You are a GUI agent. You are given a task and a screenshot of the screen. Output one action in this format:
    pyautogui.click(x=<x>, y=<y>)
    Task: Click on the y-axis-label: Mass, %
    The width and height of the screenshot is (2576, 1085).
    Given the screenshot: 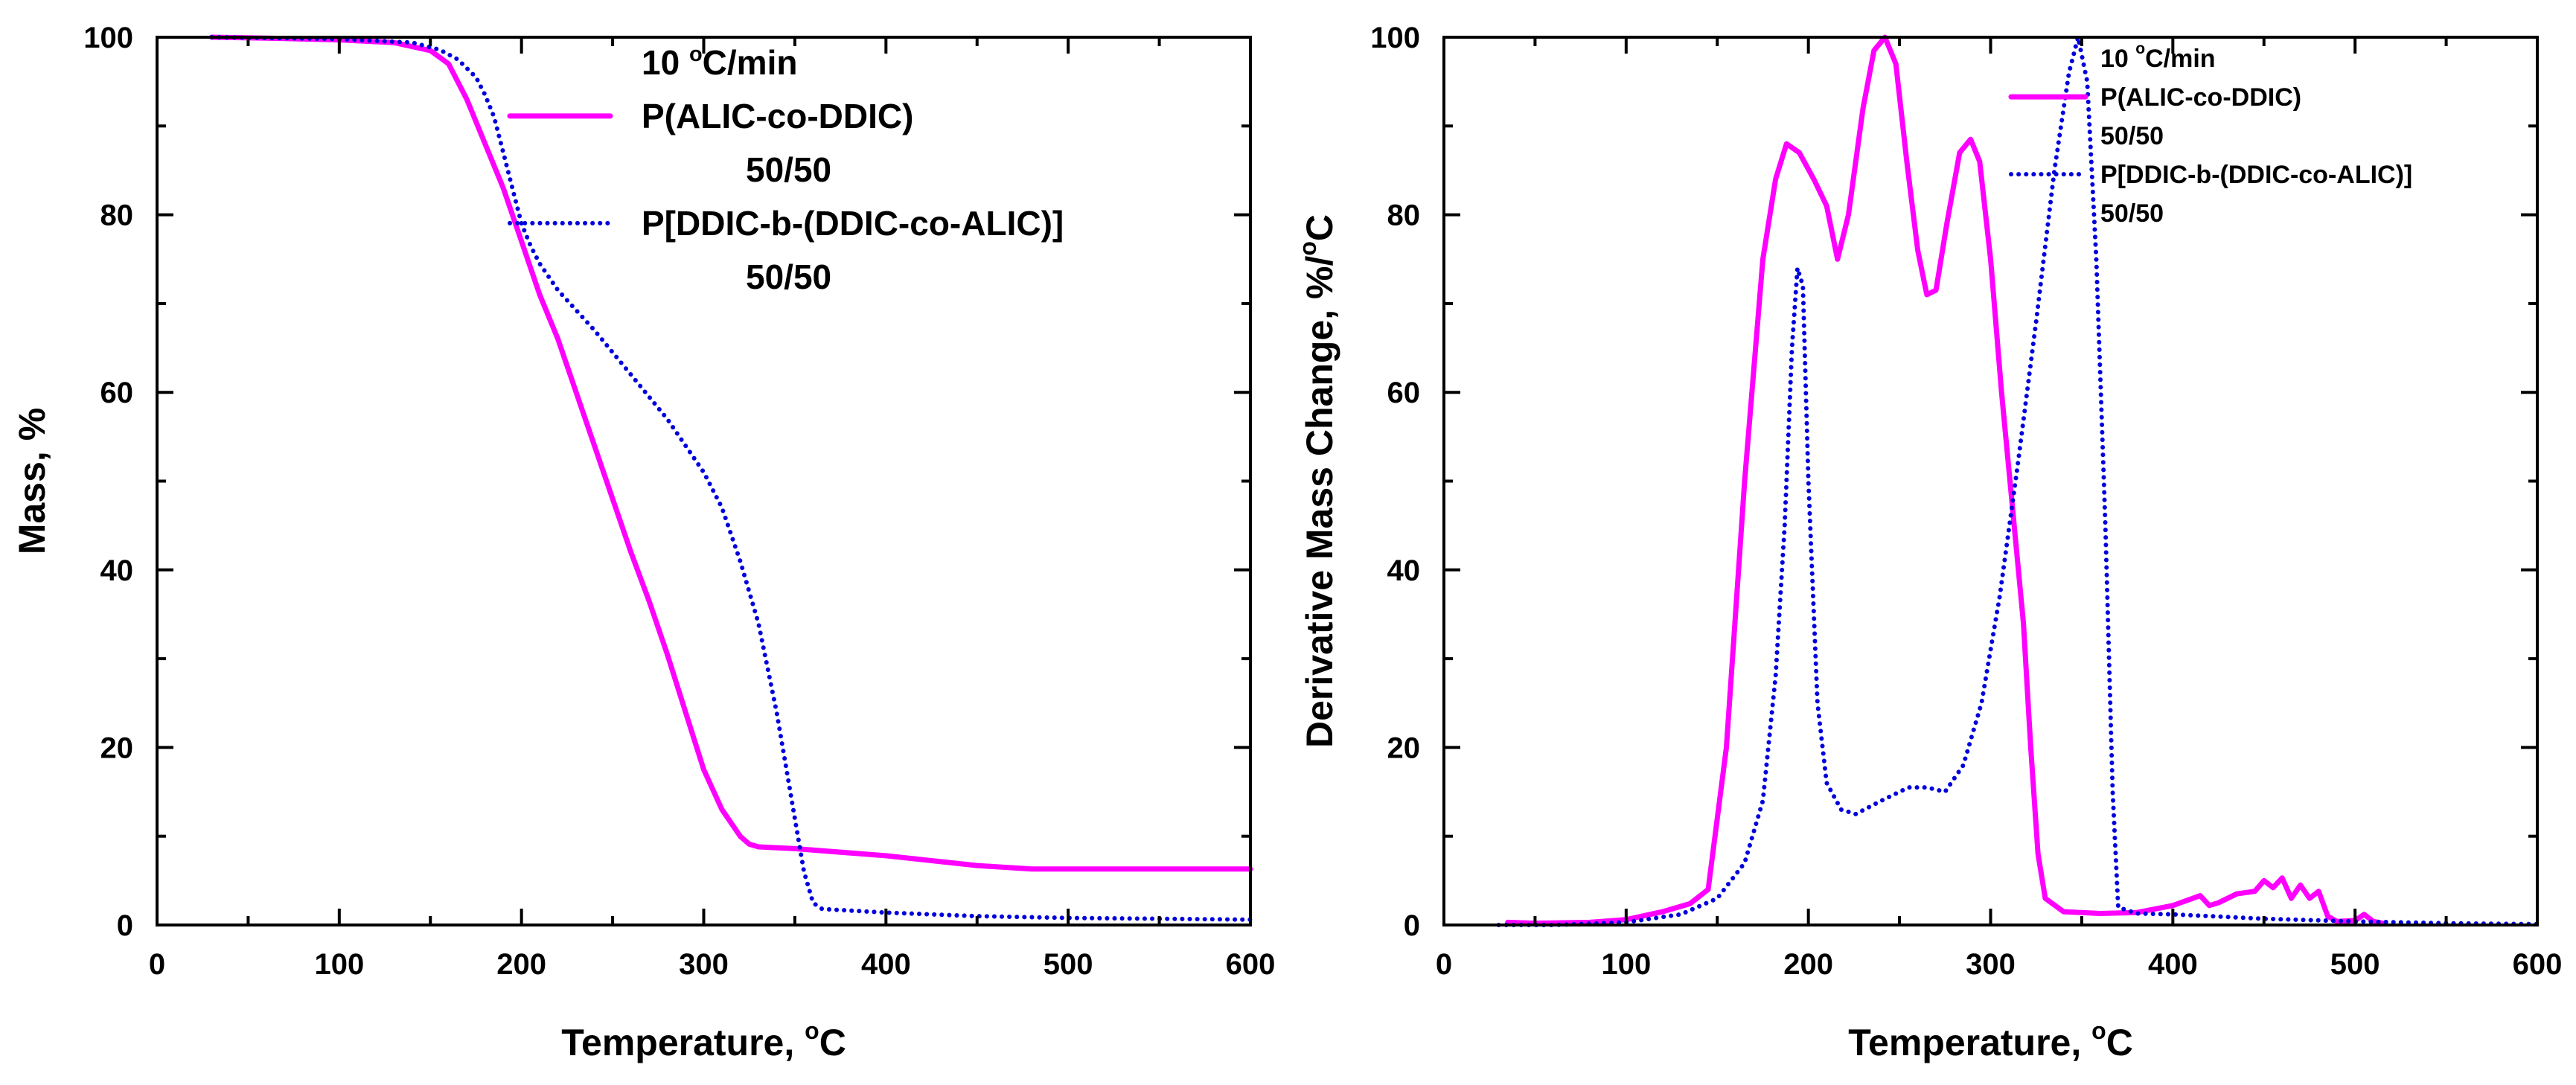 What is the action you would take?
    pyautogui.click(x=32, y=481)
    